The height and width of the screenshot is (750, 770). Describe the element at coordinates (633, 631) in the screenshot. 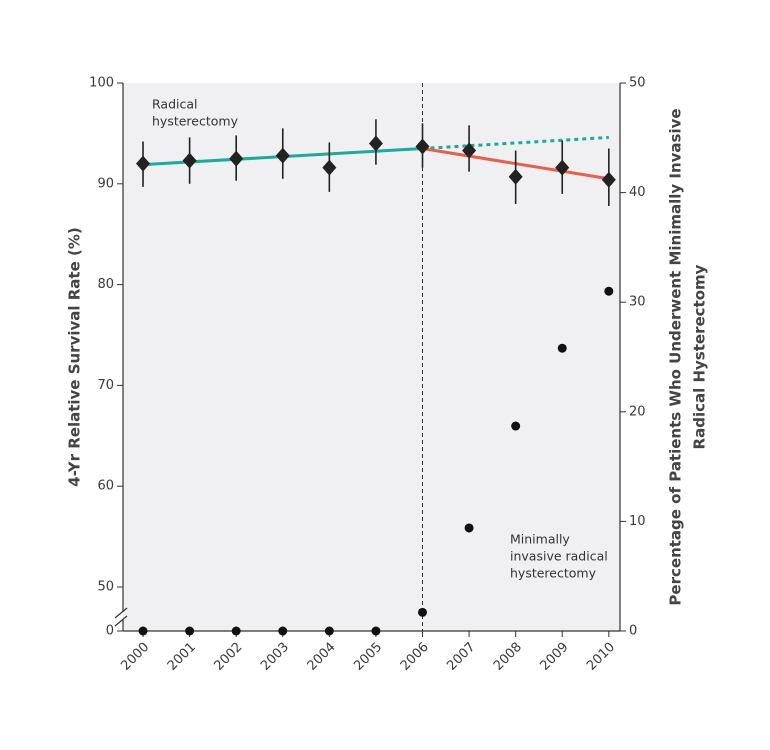

I see `y2-tick-label: 0` at that location.